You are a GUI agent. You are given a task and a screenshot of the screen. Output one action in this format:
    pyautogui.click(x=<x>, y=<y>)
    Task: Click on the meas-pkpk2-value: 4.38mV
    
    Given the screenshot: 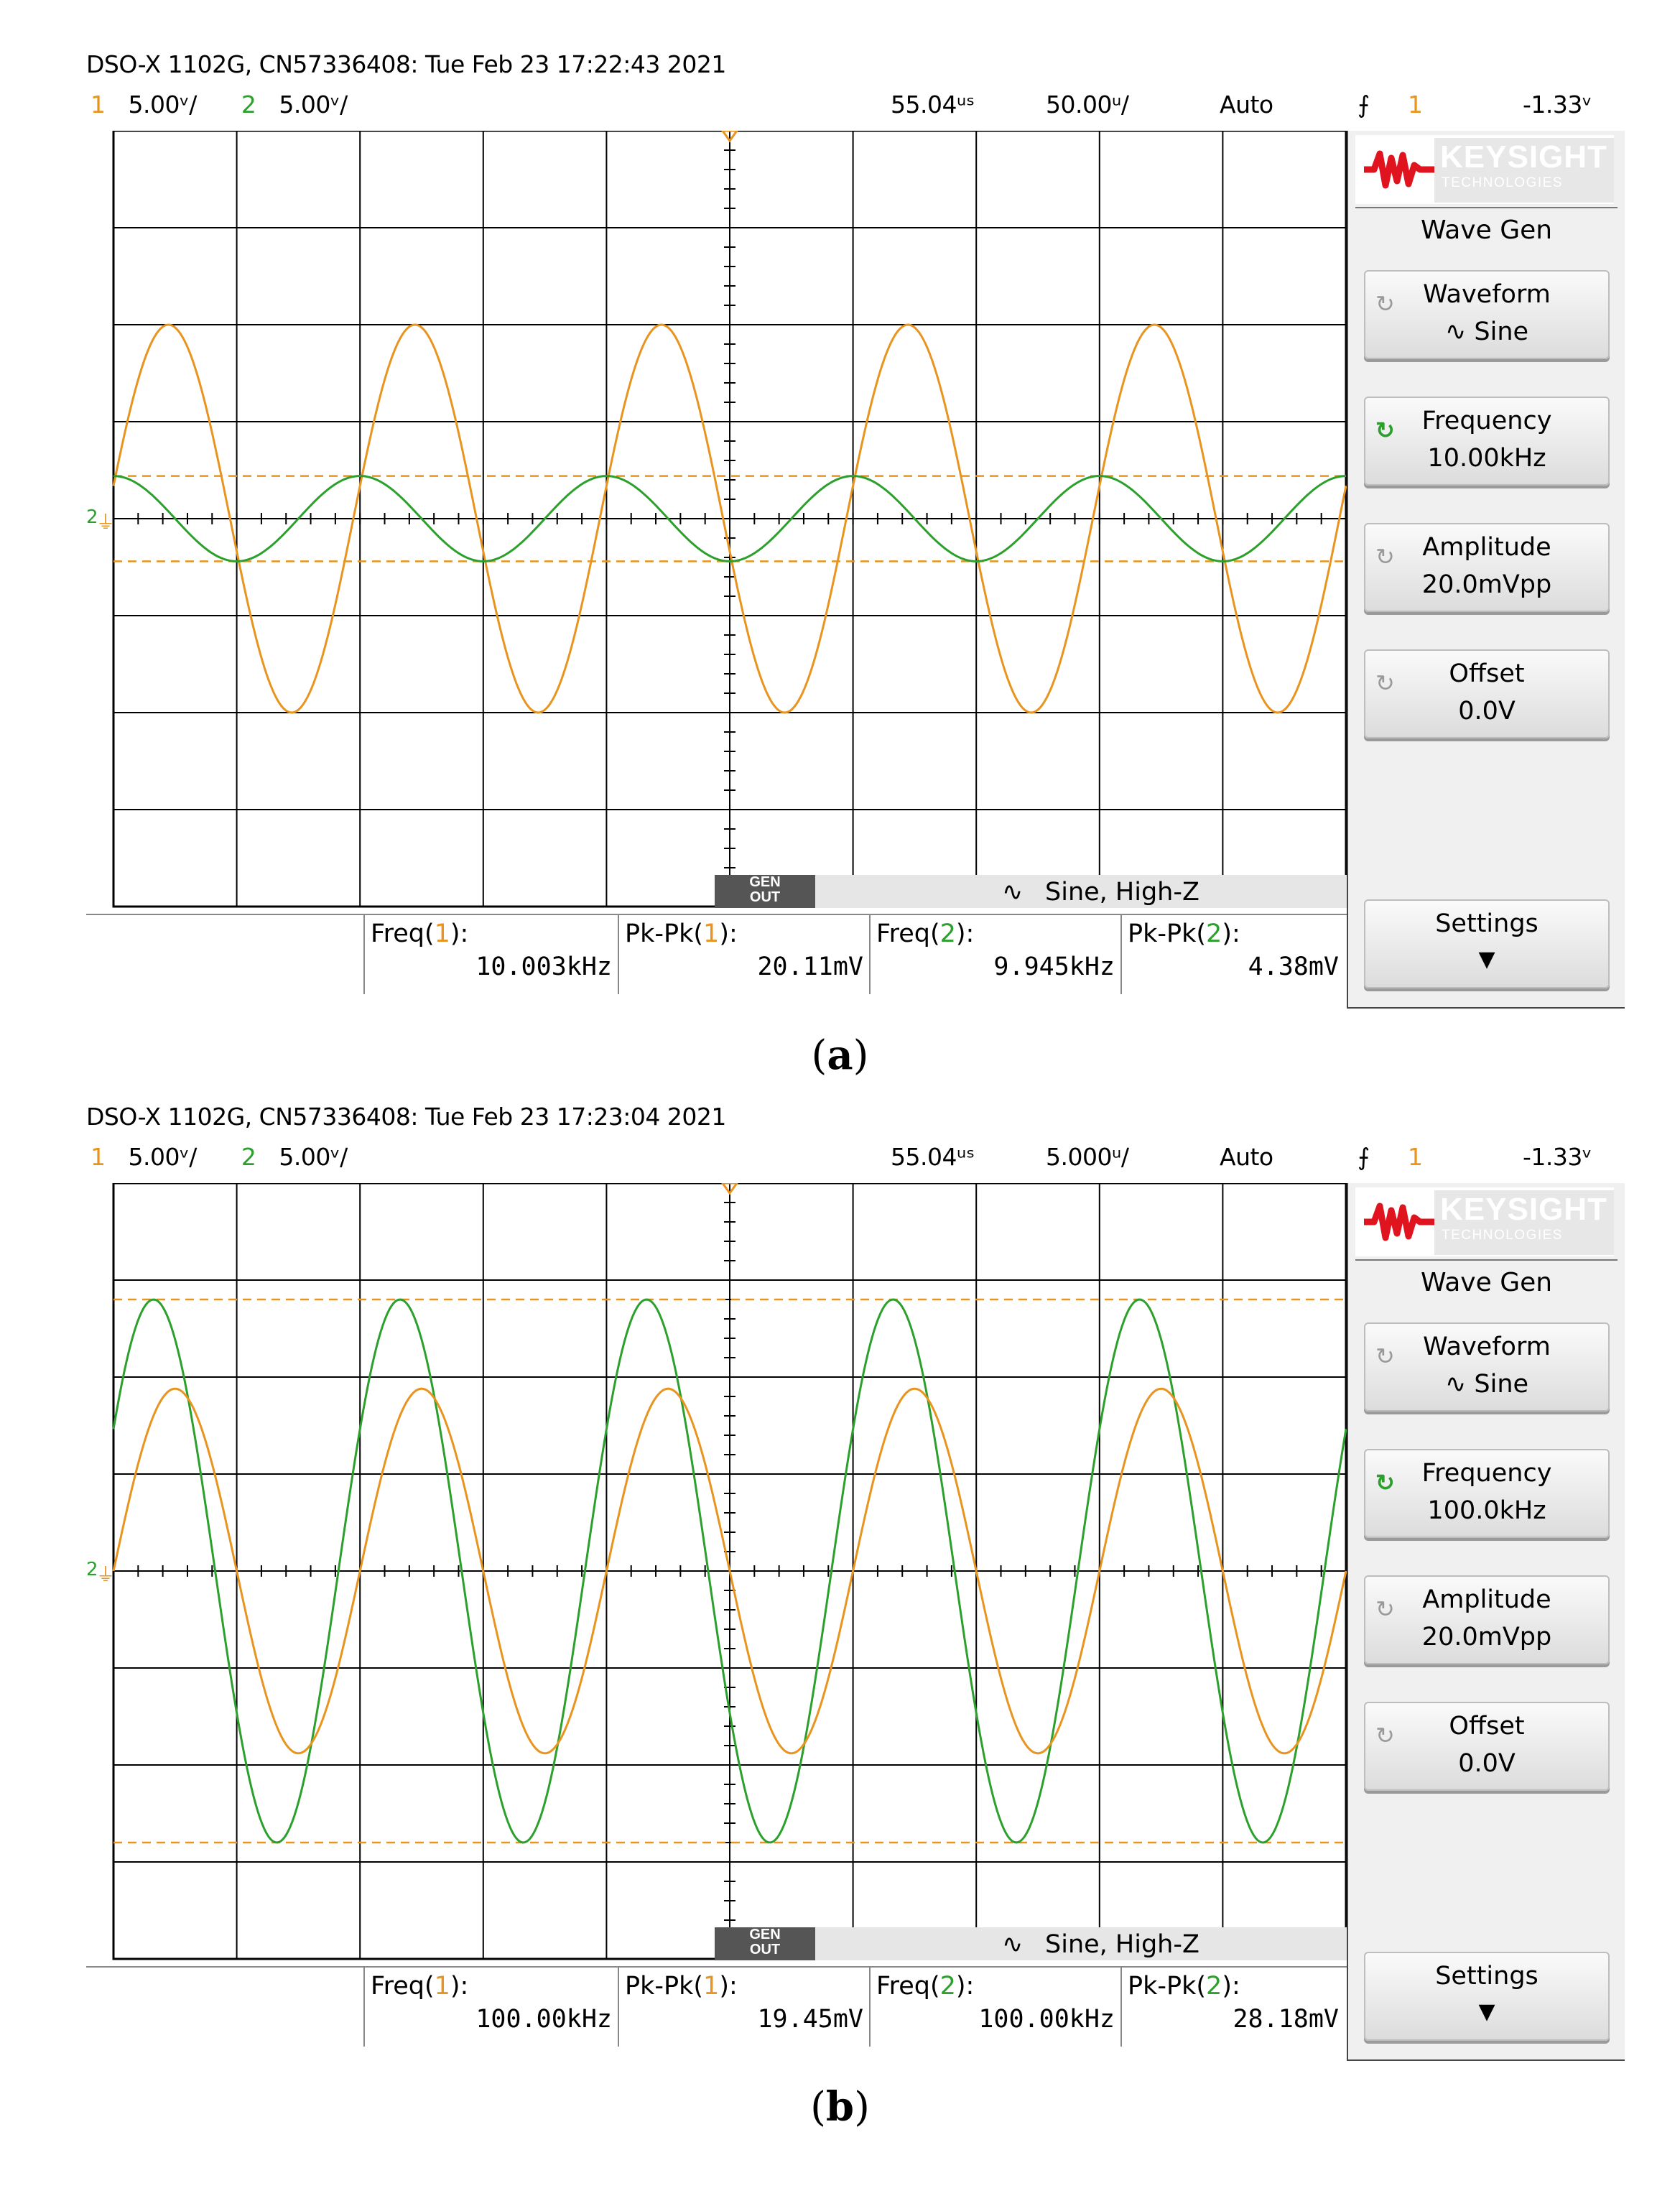 What is the action you would take?
    pyautogui.click(x=1293, y=967)
    